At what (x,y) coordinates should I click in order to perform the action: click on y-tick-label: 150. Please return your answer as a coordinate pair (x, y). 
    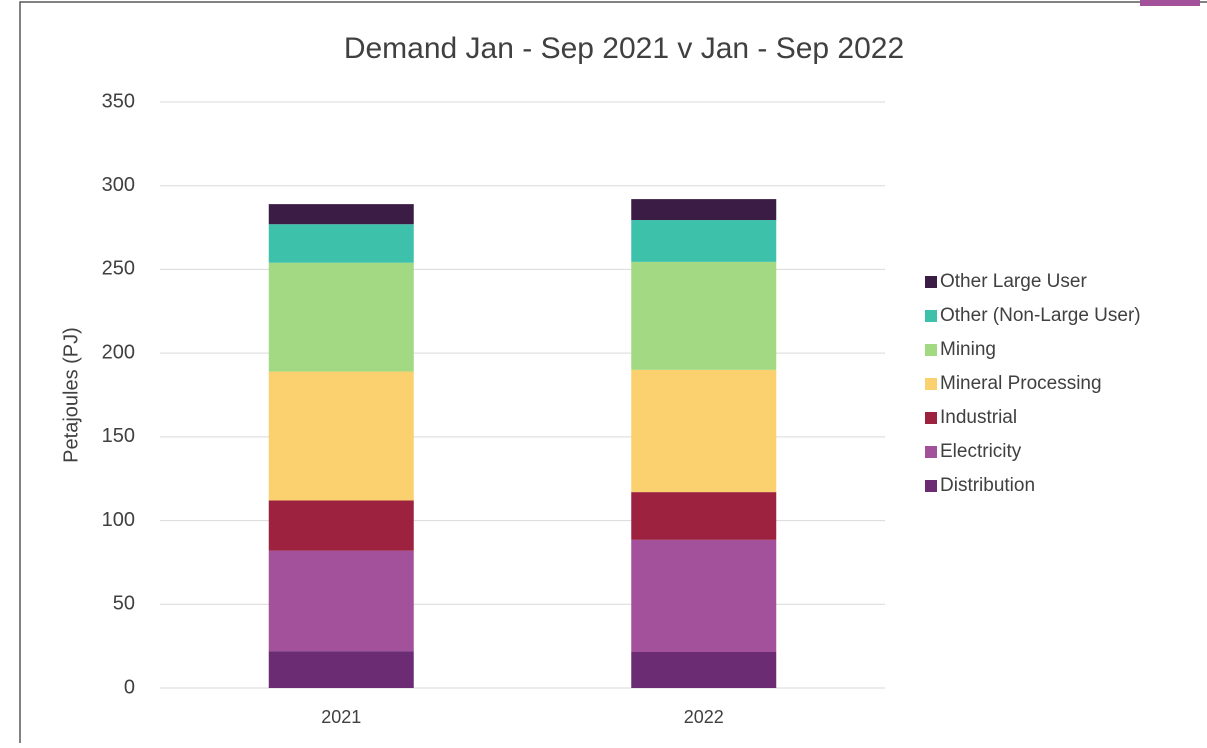
    Looking at the image, I should click on (118, 436).